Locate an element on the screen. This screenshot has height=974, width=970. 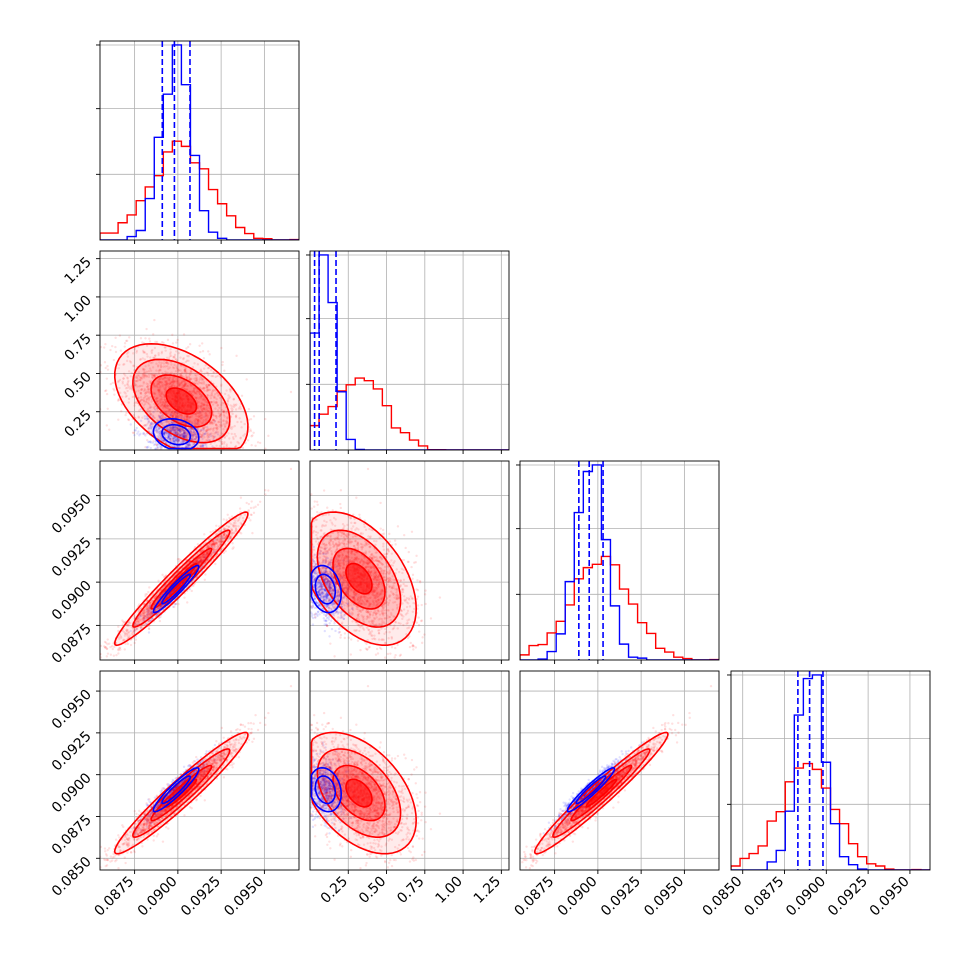
y-tick-label: 1.00 is located at coordinates (77, 308).